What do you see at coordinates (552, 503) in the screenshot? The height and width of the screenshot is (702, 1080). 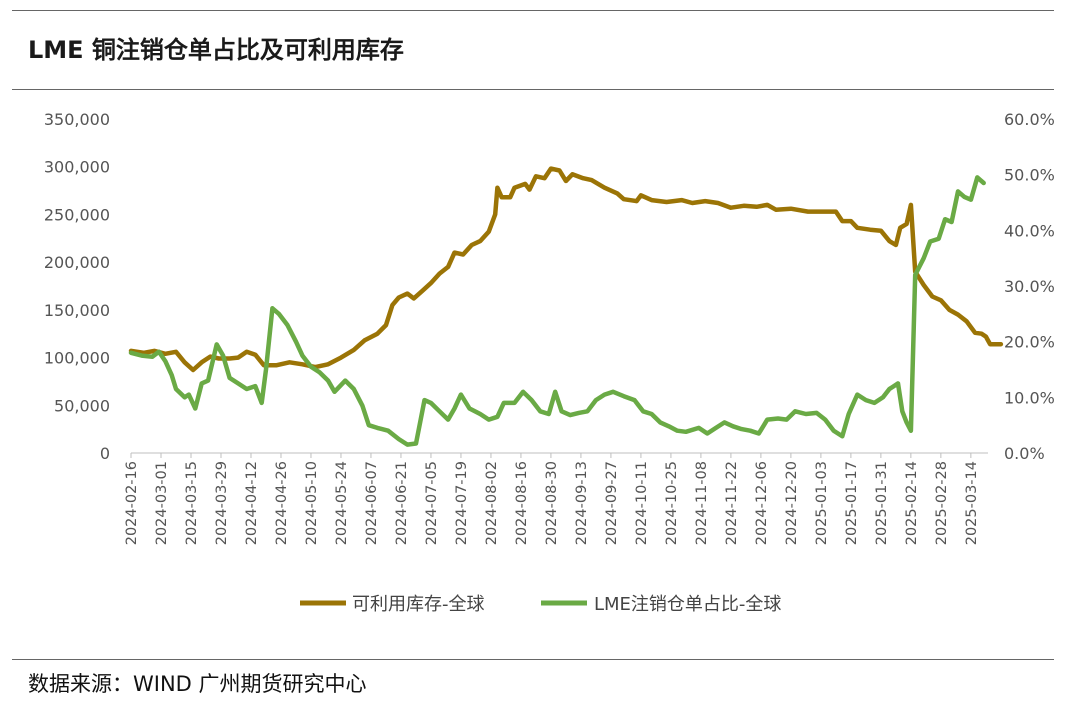 I see `x-tick-label: 2024-08-30` at bounding box center [552, 503].